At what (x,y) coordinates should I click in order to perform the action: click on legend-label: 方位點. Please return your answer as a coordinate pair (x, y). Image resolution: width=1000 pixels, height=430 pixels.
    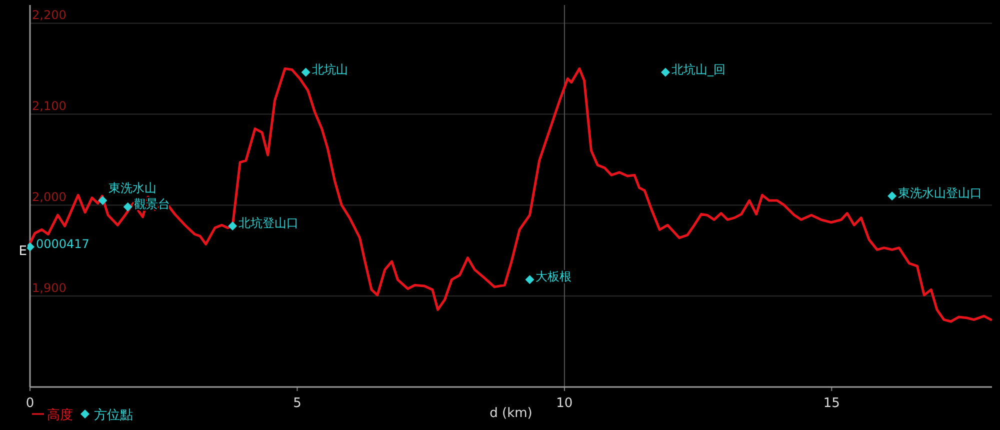
    Looking at the image, I should click on (113, 415).